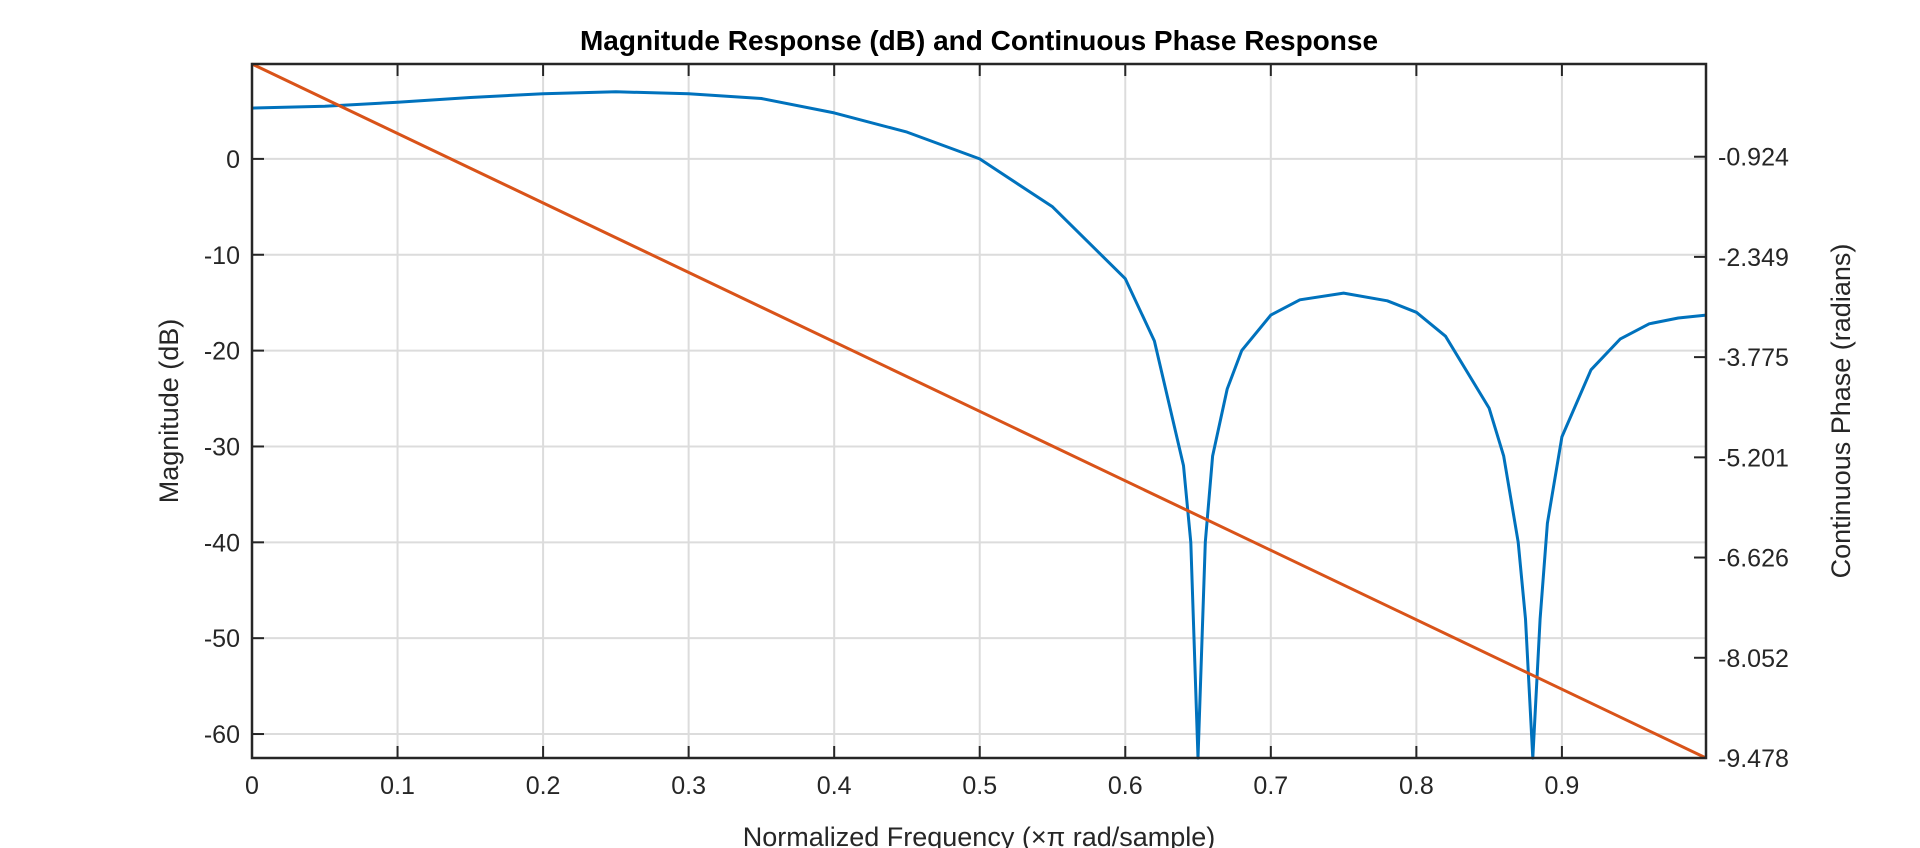  What do you see at coordinates (222, 735) in the screenshot?
I see `y-tick-label-left: -60` at bounding box center [222, 735].